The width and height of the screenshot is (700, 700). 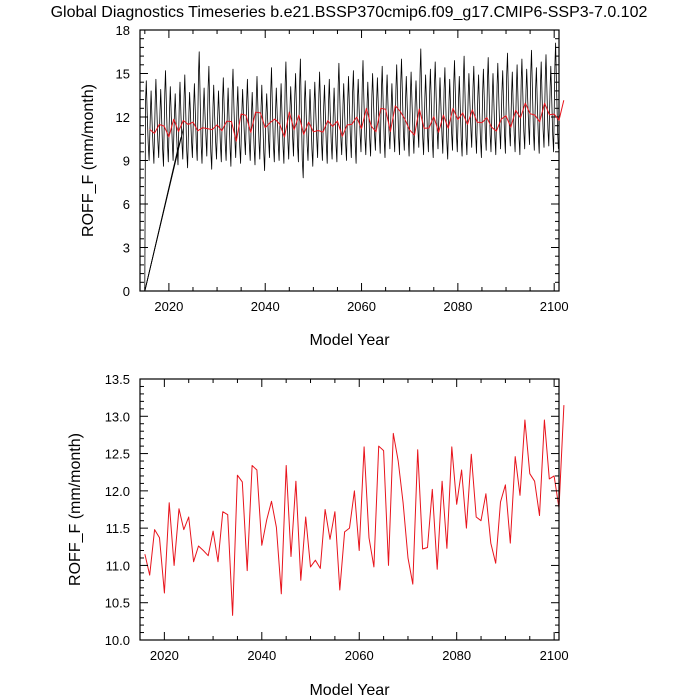 I want to click on y-tick-label: 11.5, so click(x=118, y=528).